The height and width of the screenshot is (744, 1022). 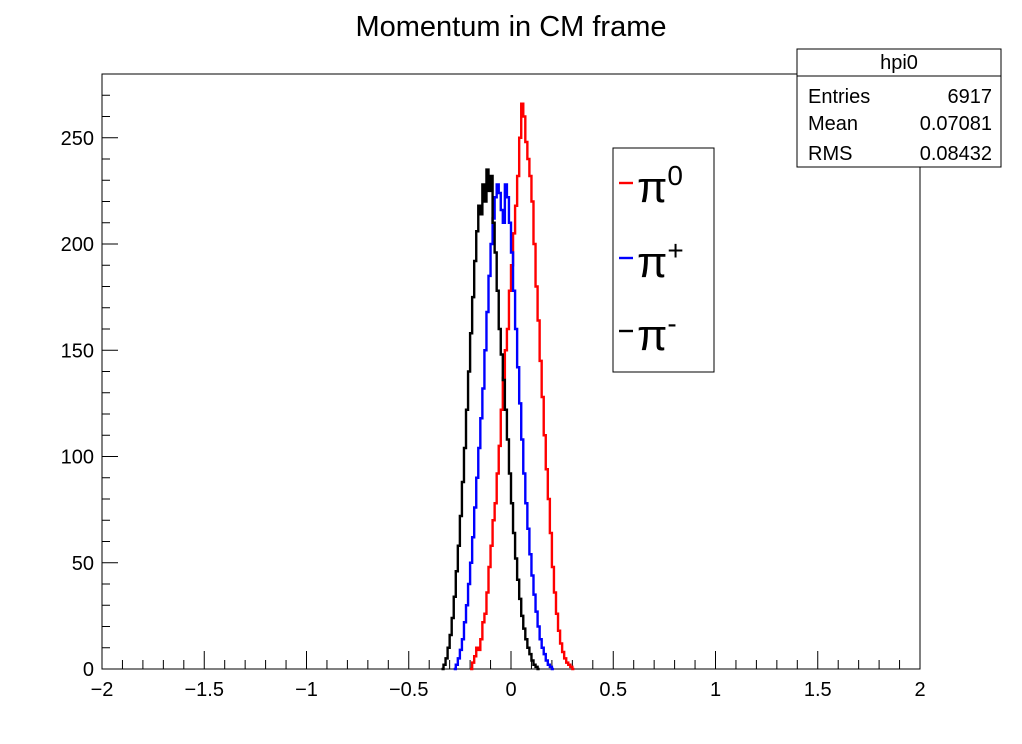 I want to click on x-axis-ticks: −2 −1.5 −1 −0.5 0 0.5 1 1.5 2, so click(x=508, y=676).